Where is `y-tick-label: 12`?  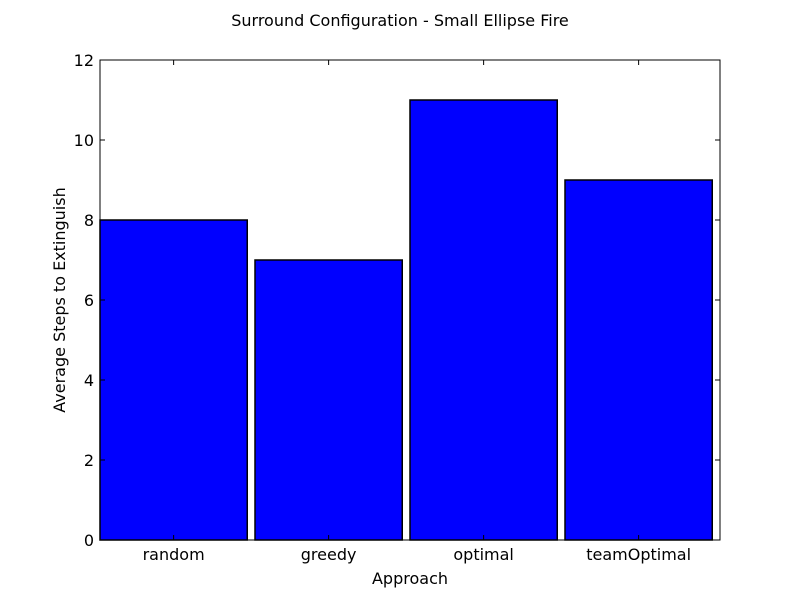
y-tick-label: 12 is located at coordinates (84, 60).